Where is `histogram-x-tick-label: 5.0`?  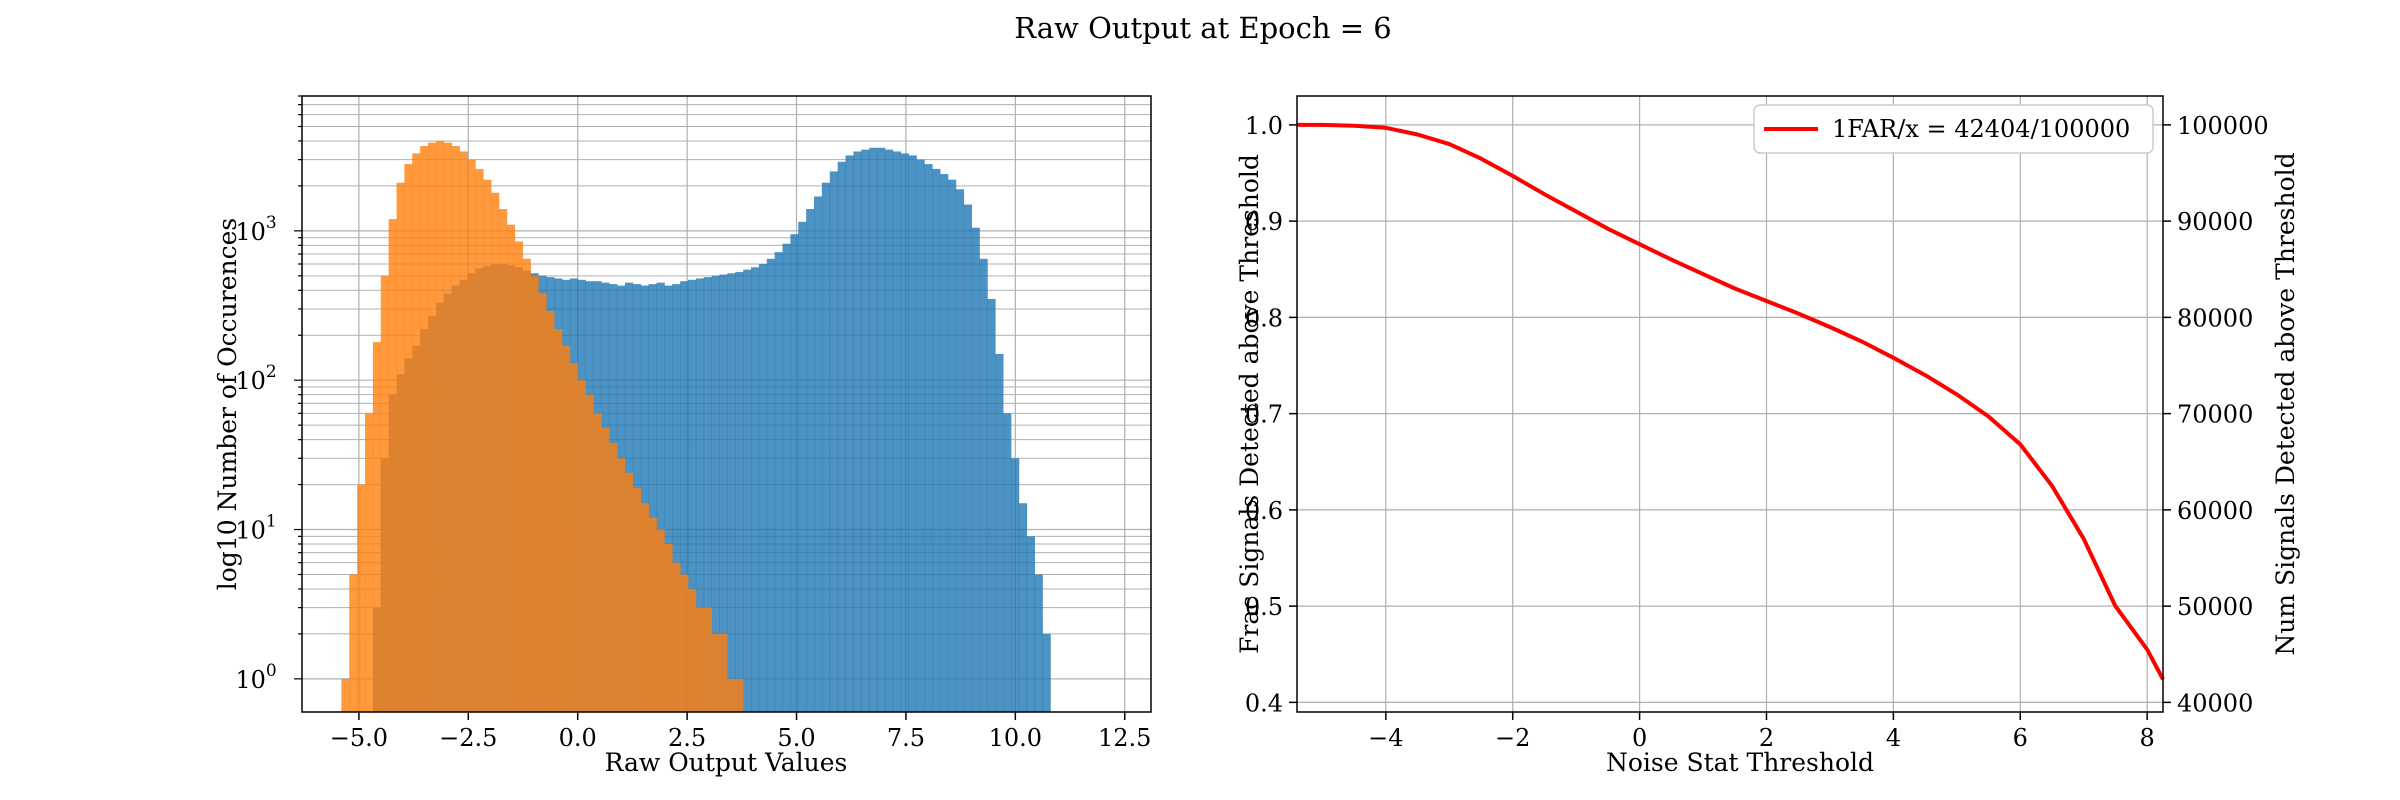
histogram-x-tick-label: 5.0 is located at coordinates (796, 738).